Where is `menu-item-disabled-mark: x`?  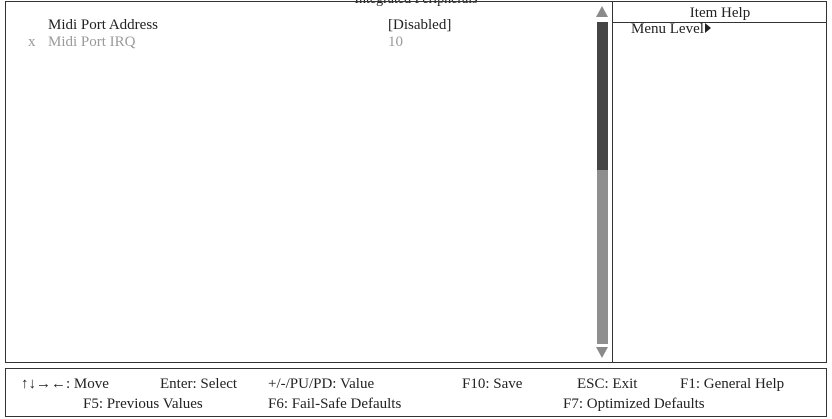 menu-item-disabled-mark: x is located at coordinates (32, 42).